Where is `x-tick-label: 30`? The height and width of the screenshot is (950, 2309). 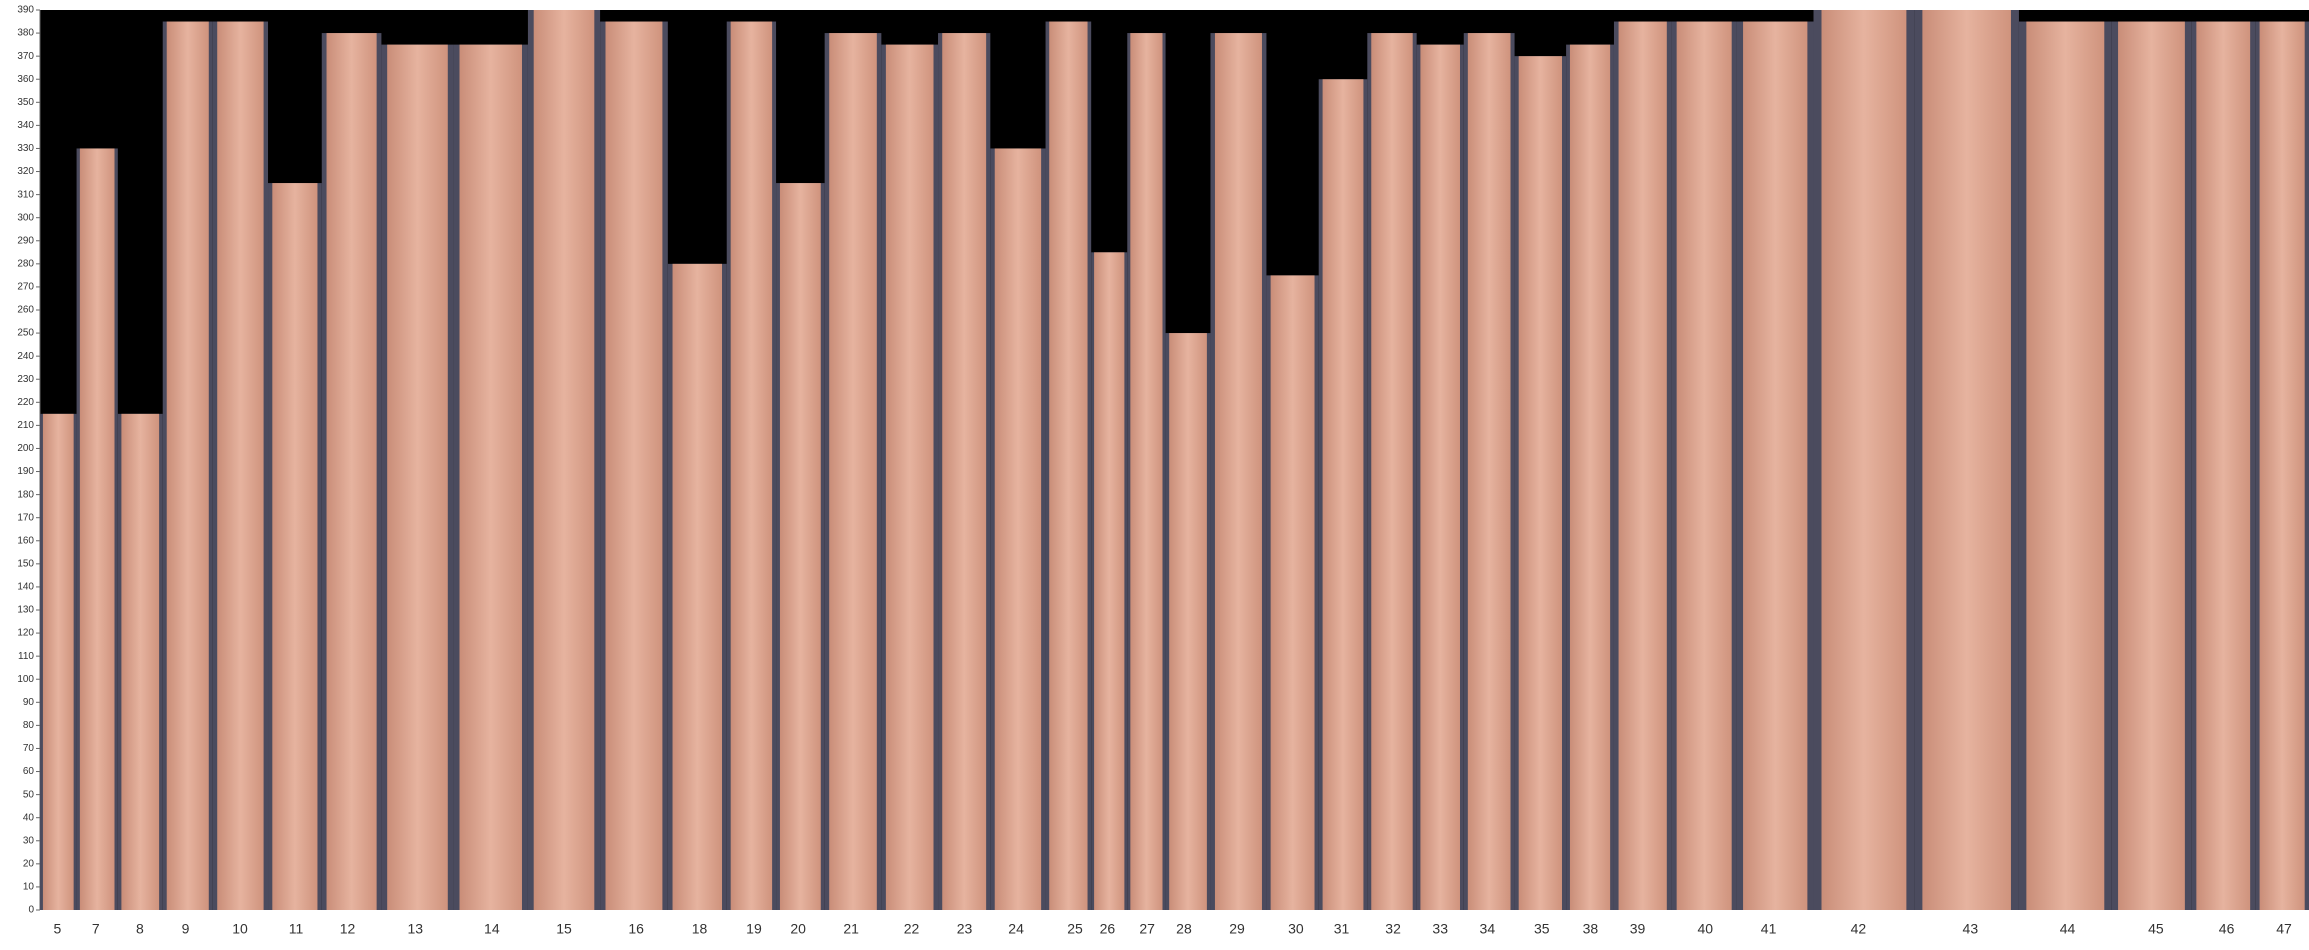 x-tick-label: 30 is located at coordinates (1296, 929).